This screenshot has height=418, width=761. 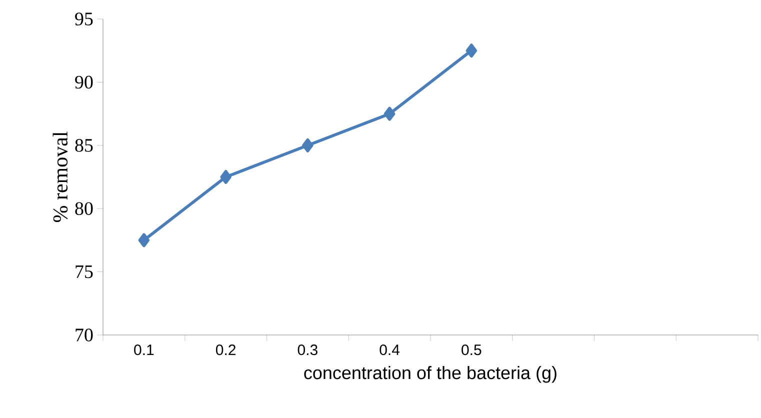 I want to click on x-tick-label: 0.3, so click(x=308, y=350).